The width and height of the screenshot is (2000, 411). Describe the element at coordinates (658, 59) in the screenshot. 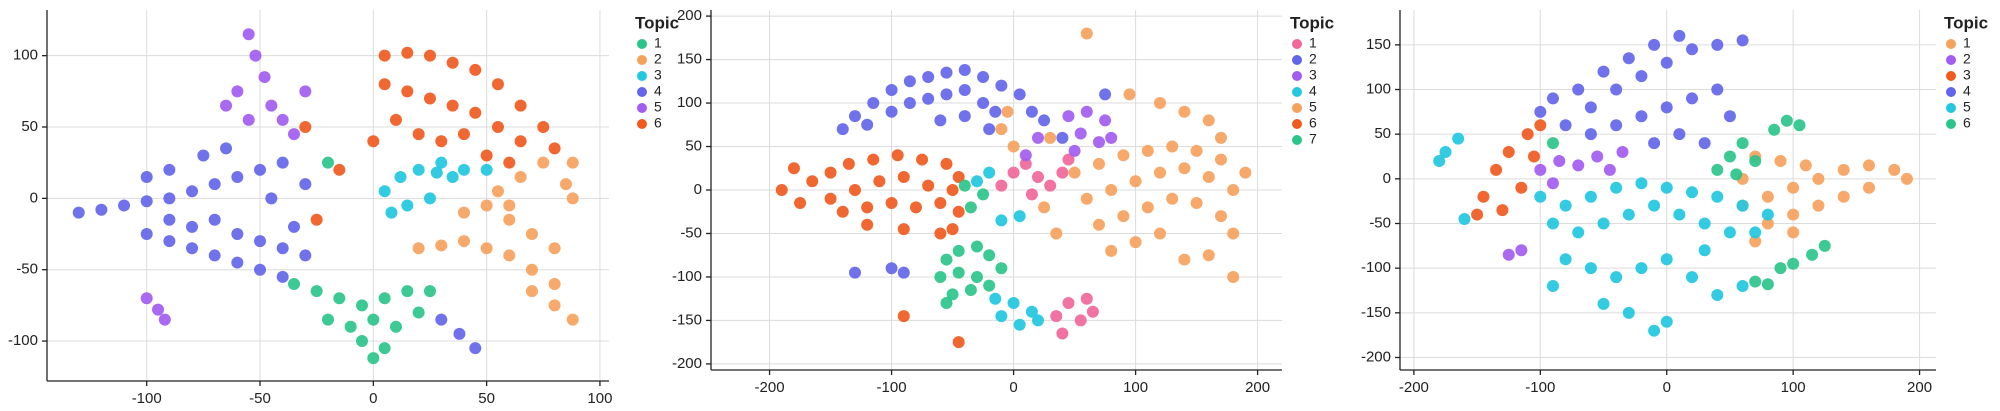

I see `legend-label: 2` at that location.